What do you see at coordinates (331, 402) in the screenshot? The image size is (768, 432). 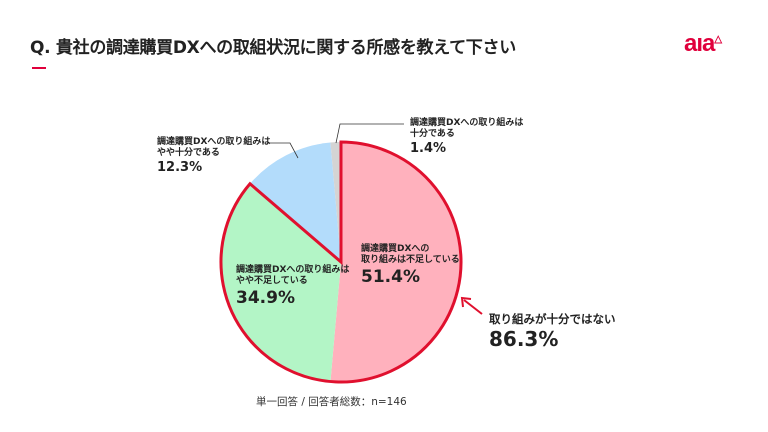 I see `sample-note: 単一回答 / 回答者総数：n=146` at bounding box center [331, 402].